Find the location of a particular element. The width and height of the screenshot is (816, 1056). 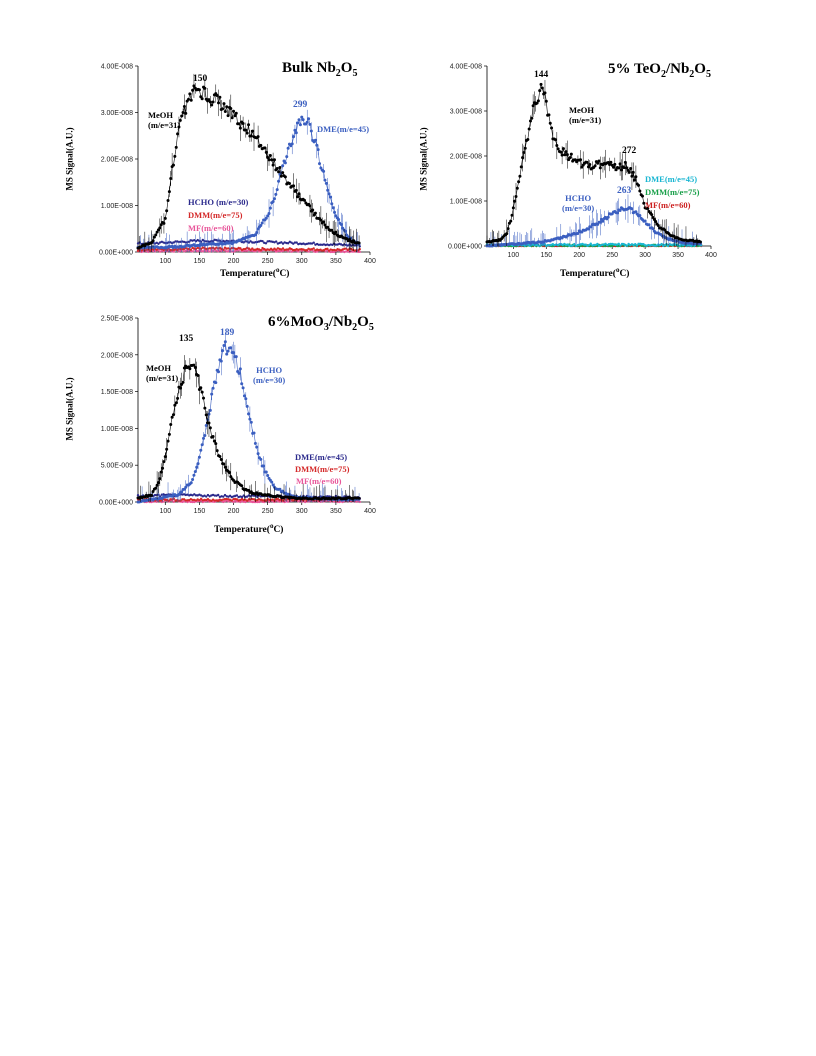

peak-label-meoh: 150 is located at coordinates (200, 79).